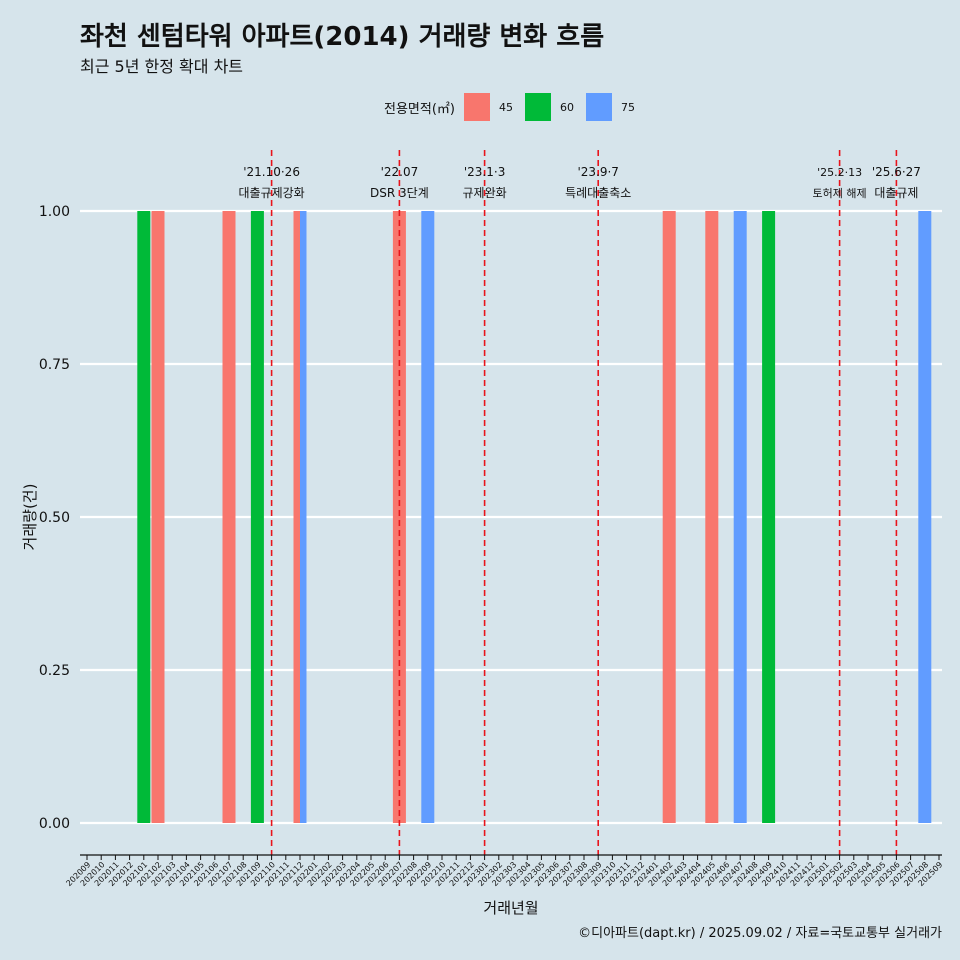 Image resolution: width=960 pixels, height=960 pixels. What do you see at coordinates (271, 193) in the screenshot?
I see `event-name-label: 대출규제강화` at bounding box center [271, 193].